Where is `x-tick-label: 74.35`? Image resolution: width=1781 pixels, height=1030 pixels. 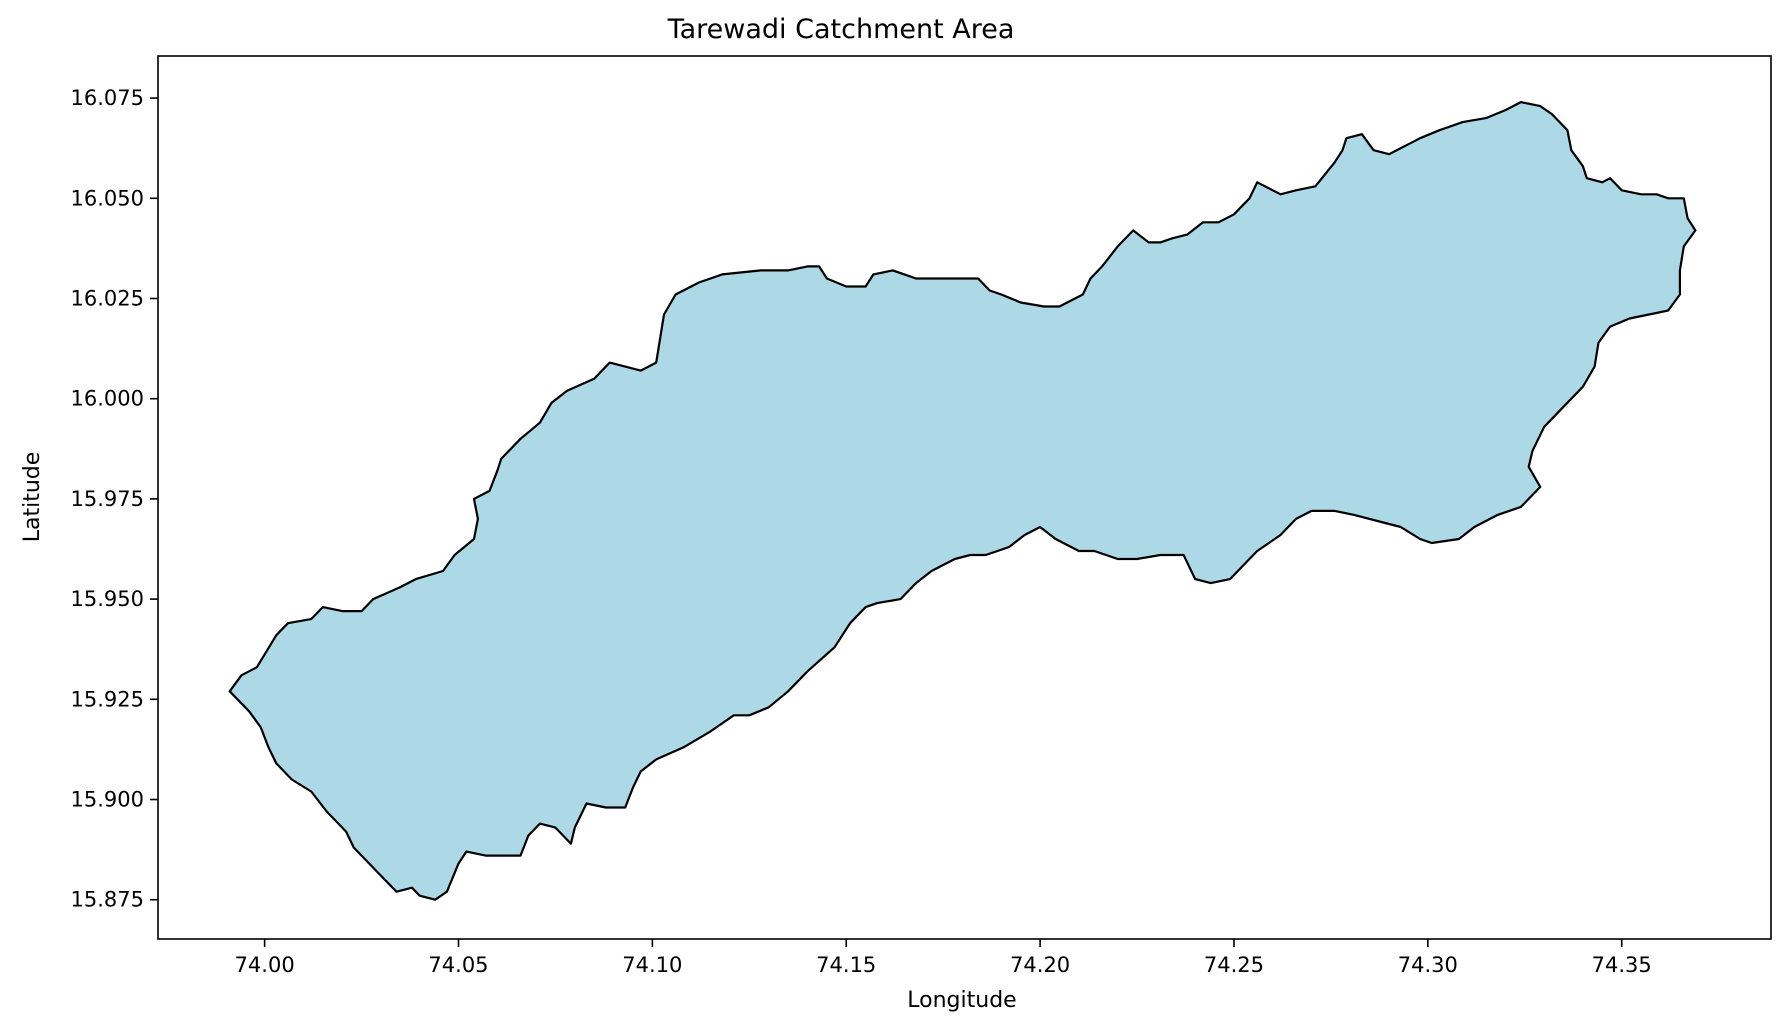 x-tick-label: 74.35 is located at coordinates (1622, 965).